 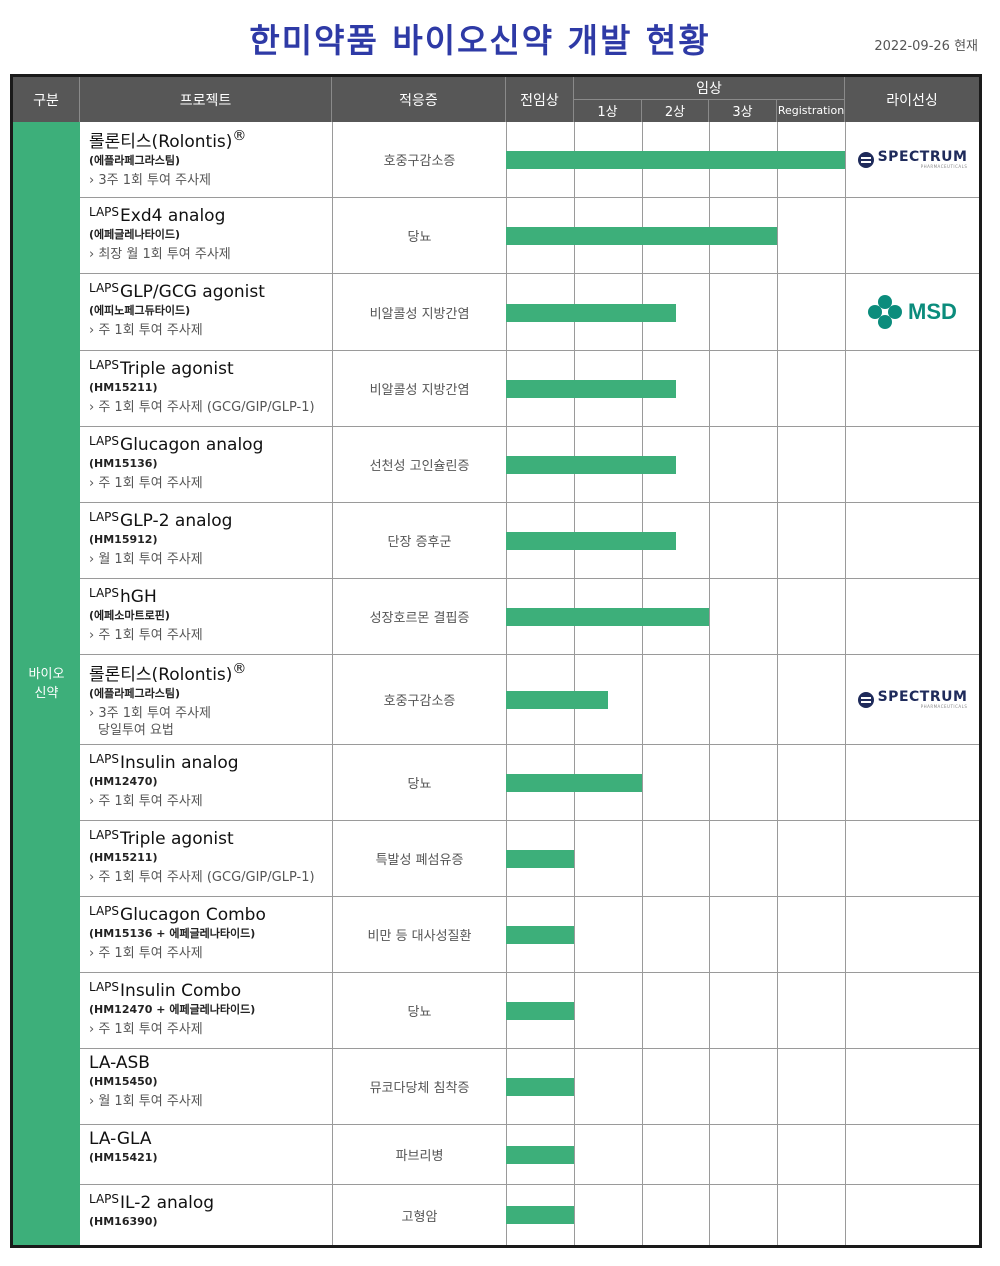 I want to click on indication-text: 파브리병, so click(x=419, y=1156).